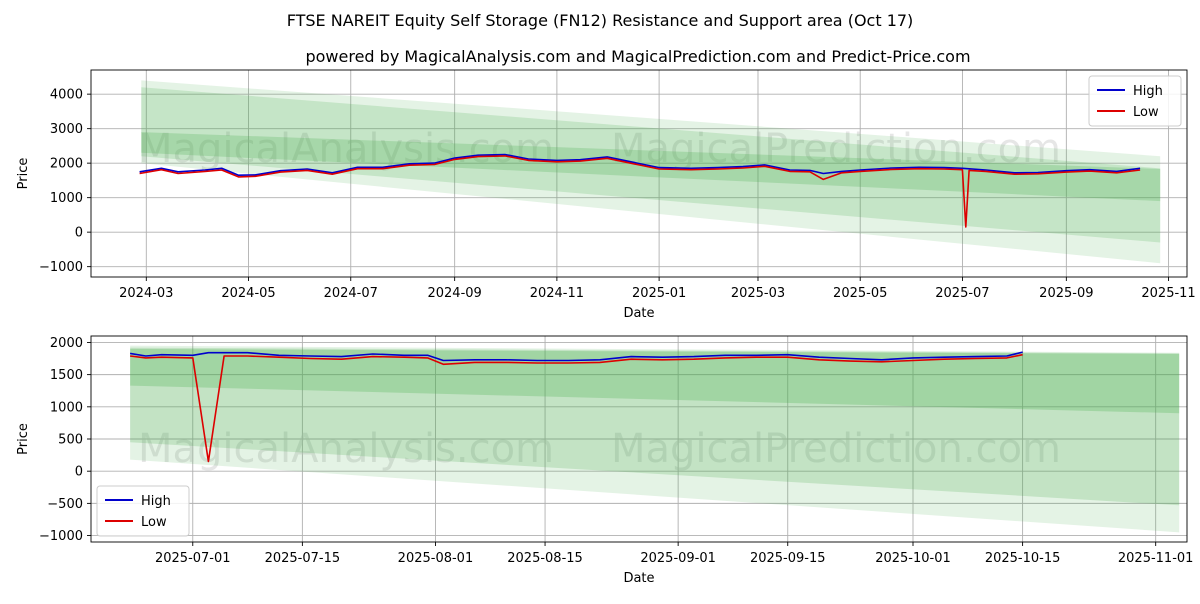 The height and width of the screenshot is (604, 1200). I want to click on x-tick-label: 2024-05, so click(248, 293).